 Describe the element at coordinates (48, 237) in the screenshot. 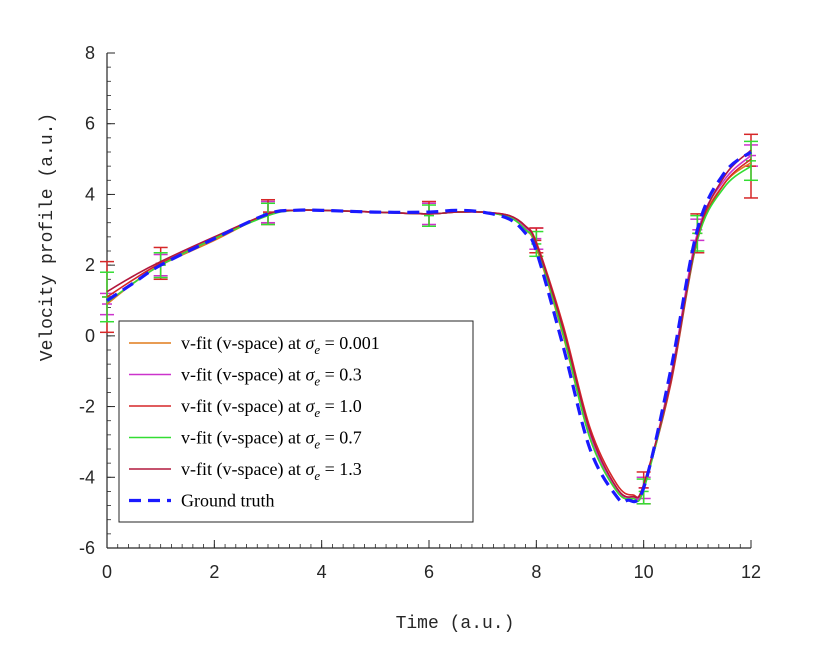

I see `y-axis-title: Velocity profile (a.u.)` at that location.